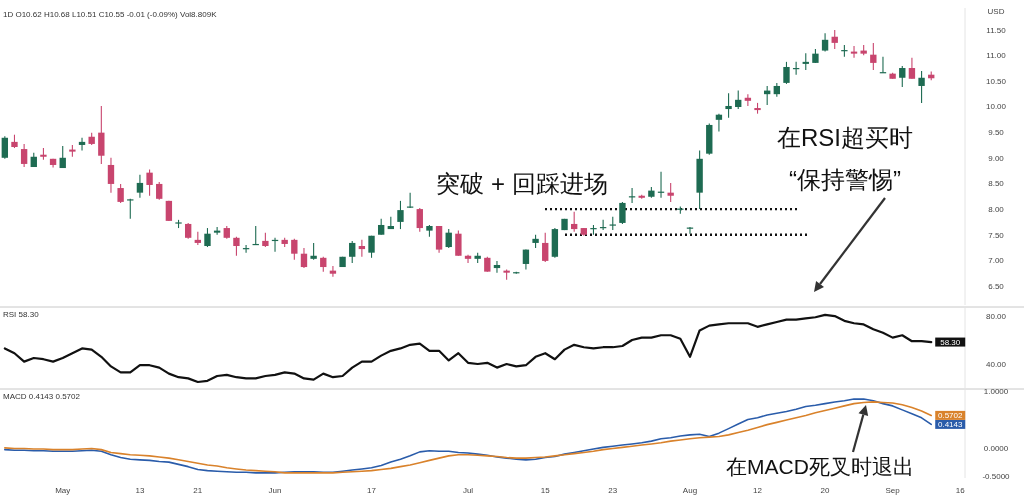 This screenshot has width=1024, height=497. What do you see at coordinates (63, 490) in the screenshot?
I see `x-tick-label: May` at bounding box center [63, 490].